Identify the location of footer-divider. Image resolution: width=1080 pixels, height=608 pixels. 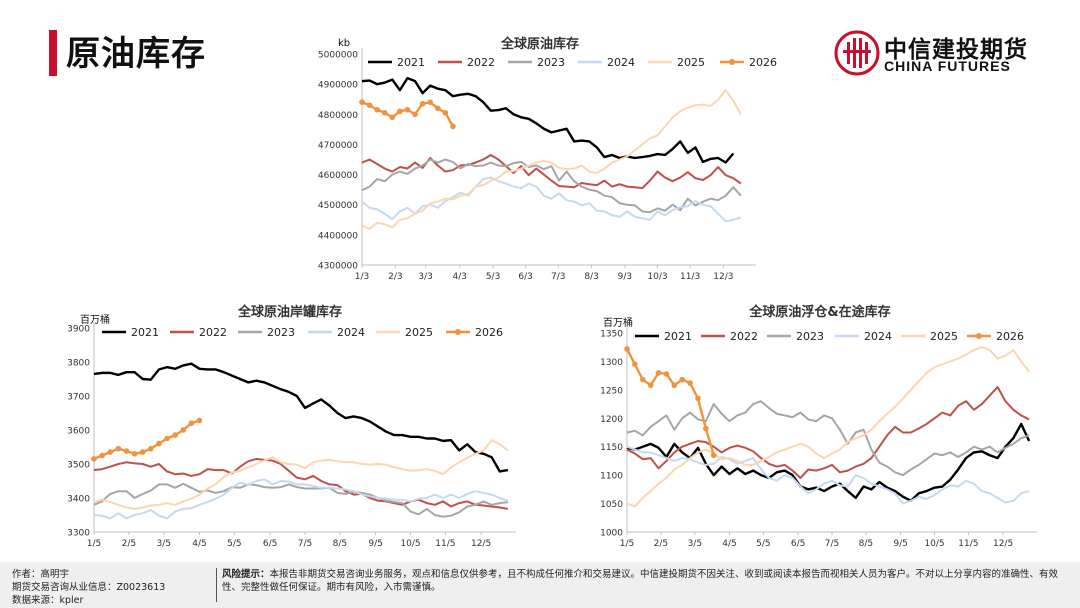
(216, 585).